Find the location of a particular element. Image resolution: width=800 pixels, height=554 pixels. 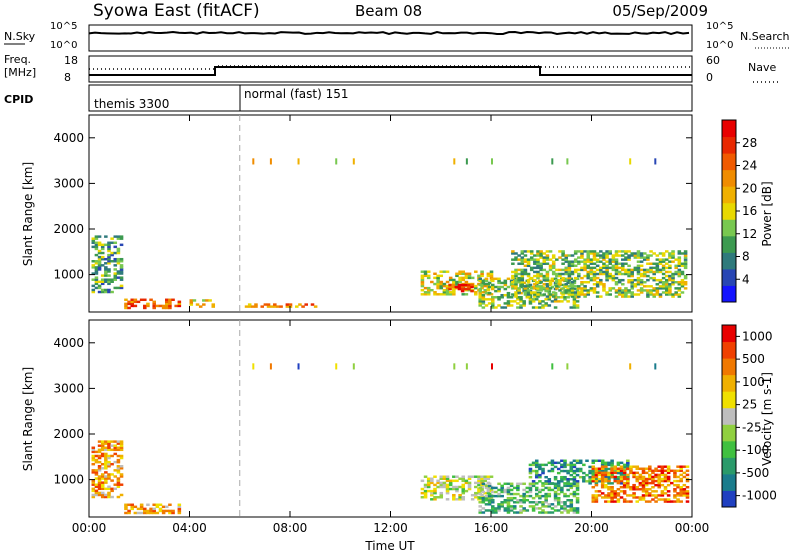

y-tick-label: 4000 is located at coordinates (68, 138).